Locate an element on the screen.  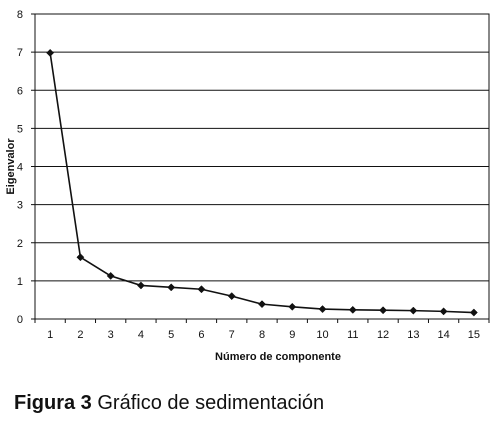
y-tick-label-5: 5 is located at coordinates (20, 129).